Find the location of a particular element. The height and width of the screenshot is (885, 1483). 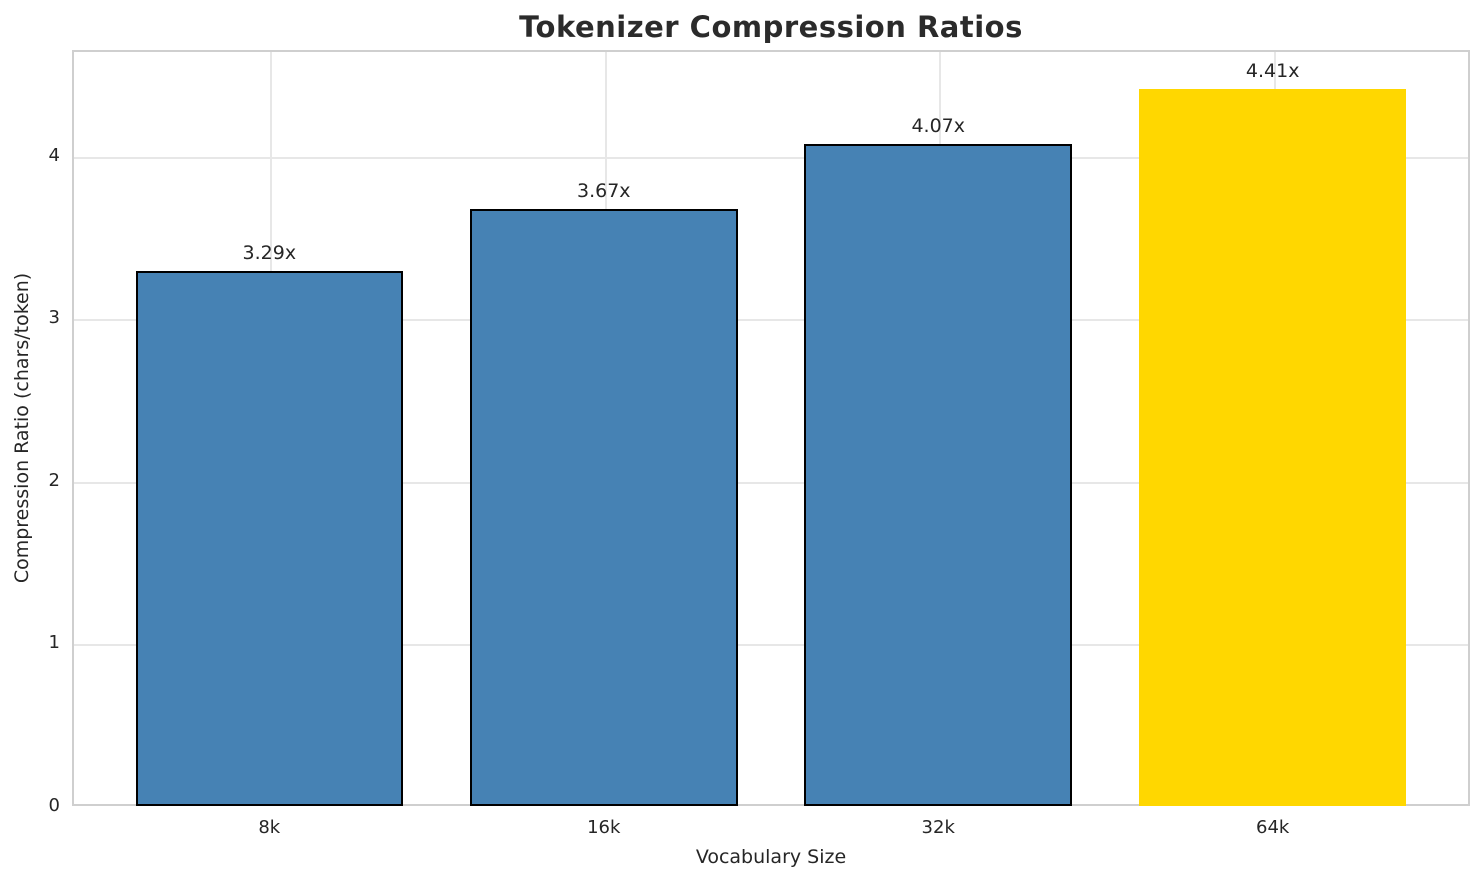

chart-title: Tokenizer Compression Ratios is located at coordinates (771, 27).